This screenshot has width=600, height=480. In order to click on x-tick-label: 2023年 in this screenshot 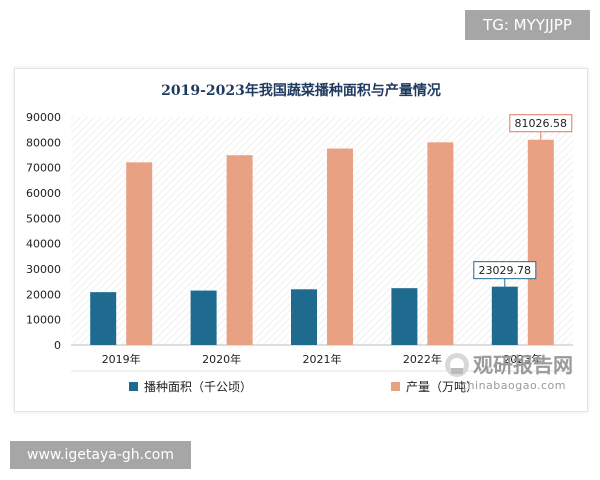, I will do `click(522, 359)`.